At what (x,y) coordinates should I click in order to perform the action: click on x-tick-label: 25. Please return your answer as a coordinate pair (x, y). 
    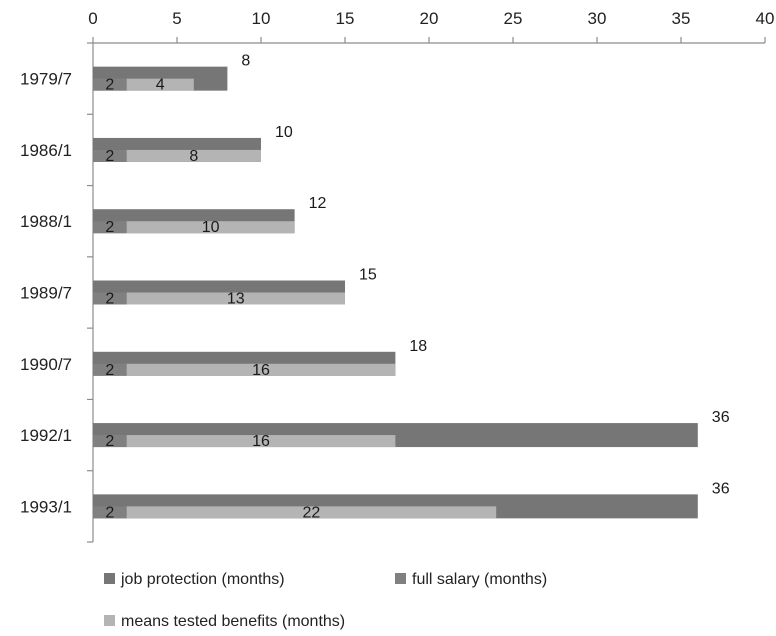
    Looking at the image, I should click on (513, 18).